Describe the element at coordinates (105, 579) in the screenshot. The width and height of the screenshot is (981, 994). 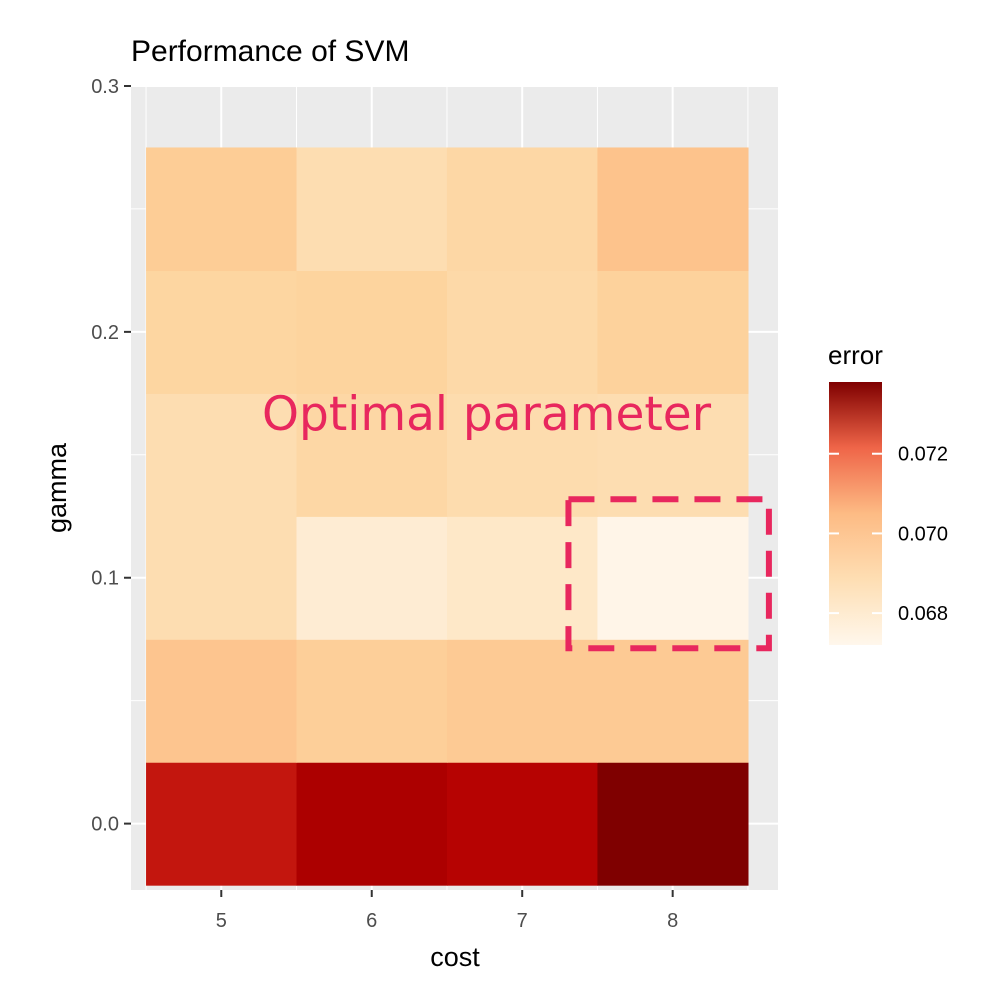
I see `y-tick-label: 0.1` at that location.